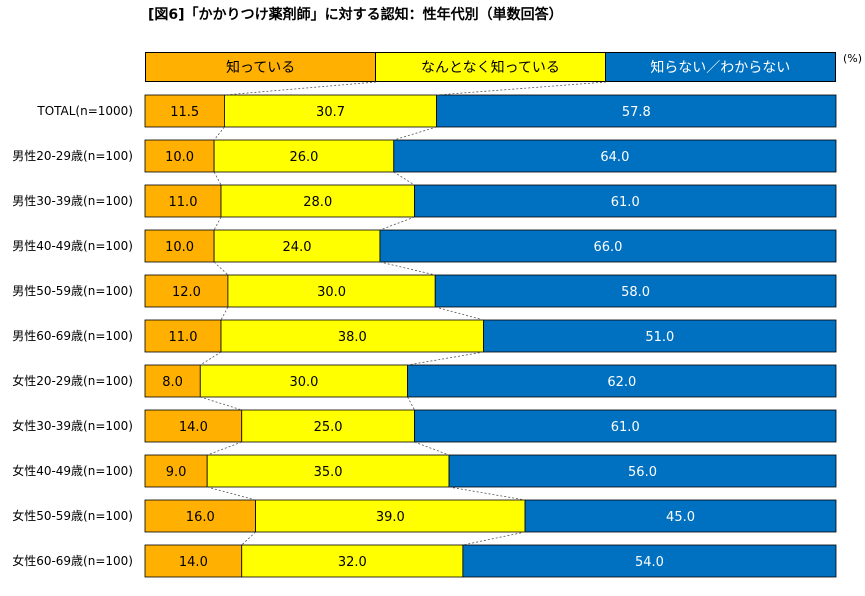 The height and width of the screenshot is (596, 865). Describe the element at coordinates (84, 111) in the screenshot. I see `category-label: TOTAL(n=1000)` at that location.